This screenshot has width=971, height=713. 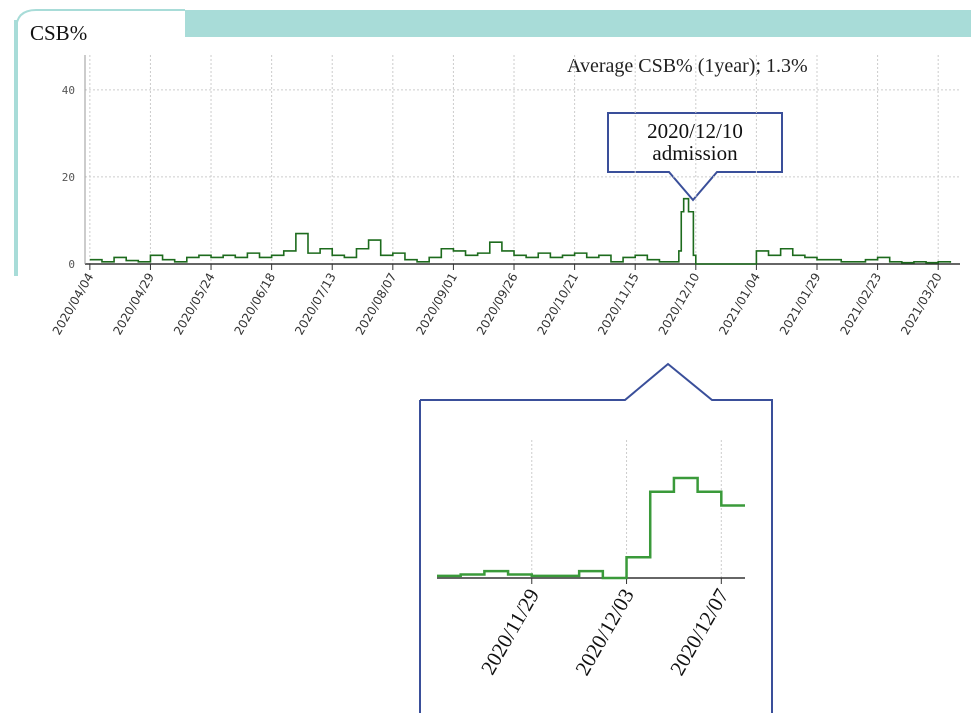 I want to click on x-tick-label: 2020/11/15, so click(x=618, y=304).